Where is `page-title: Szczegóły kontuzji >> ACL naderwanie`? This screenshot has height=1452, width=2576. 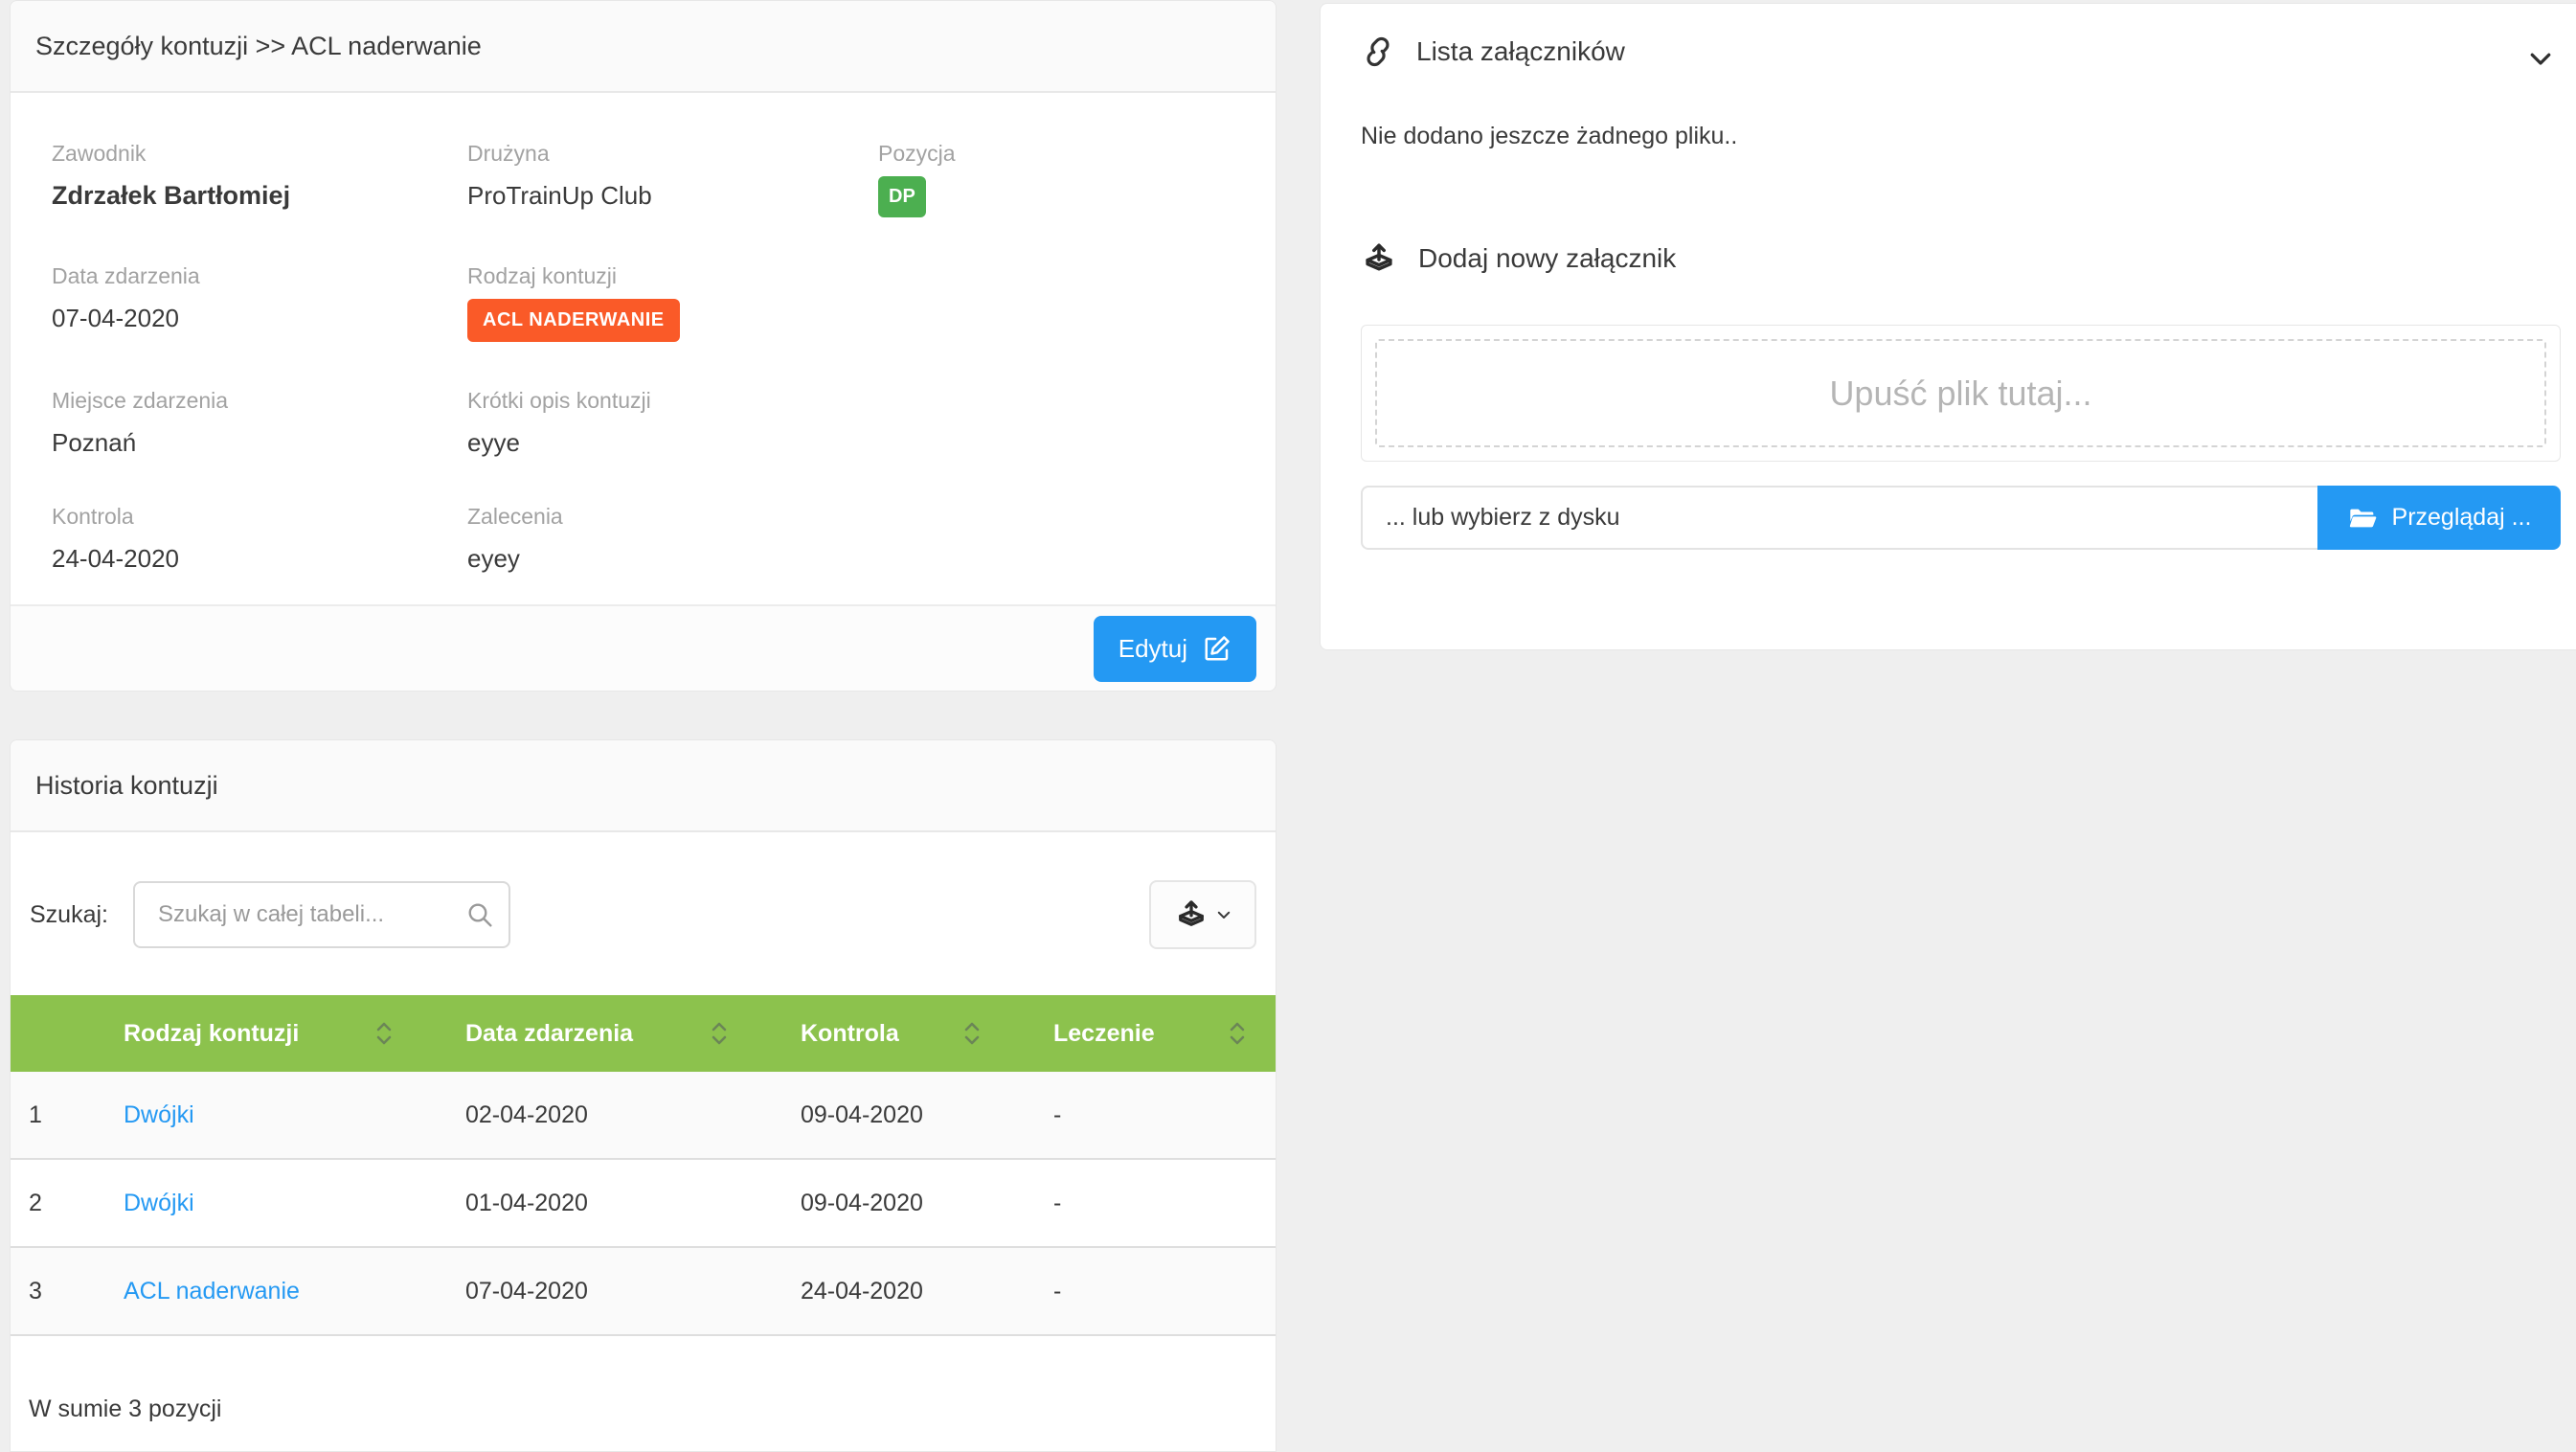
page-title: Szczegóły kontuzji >> ACL naderwanie is located at coordinates (258, 45).